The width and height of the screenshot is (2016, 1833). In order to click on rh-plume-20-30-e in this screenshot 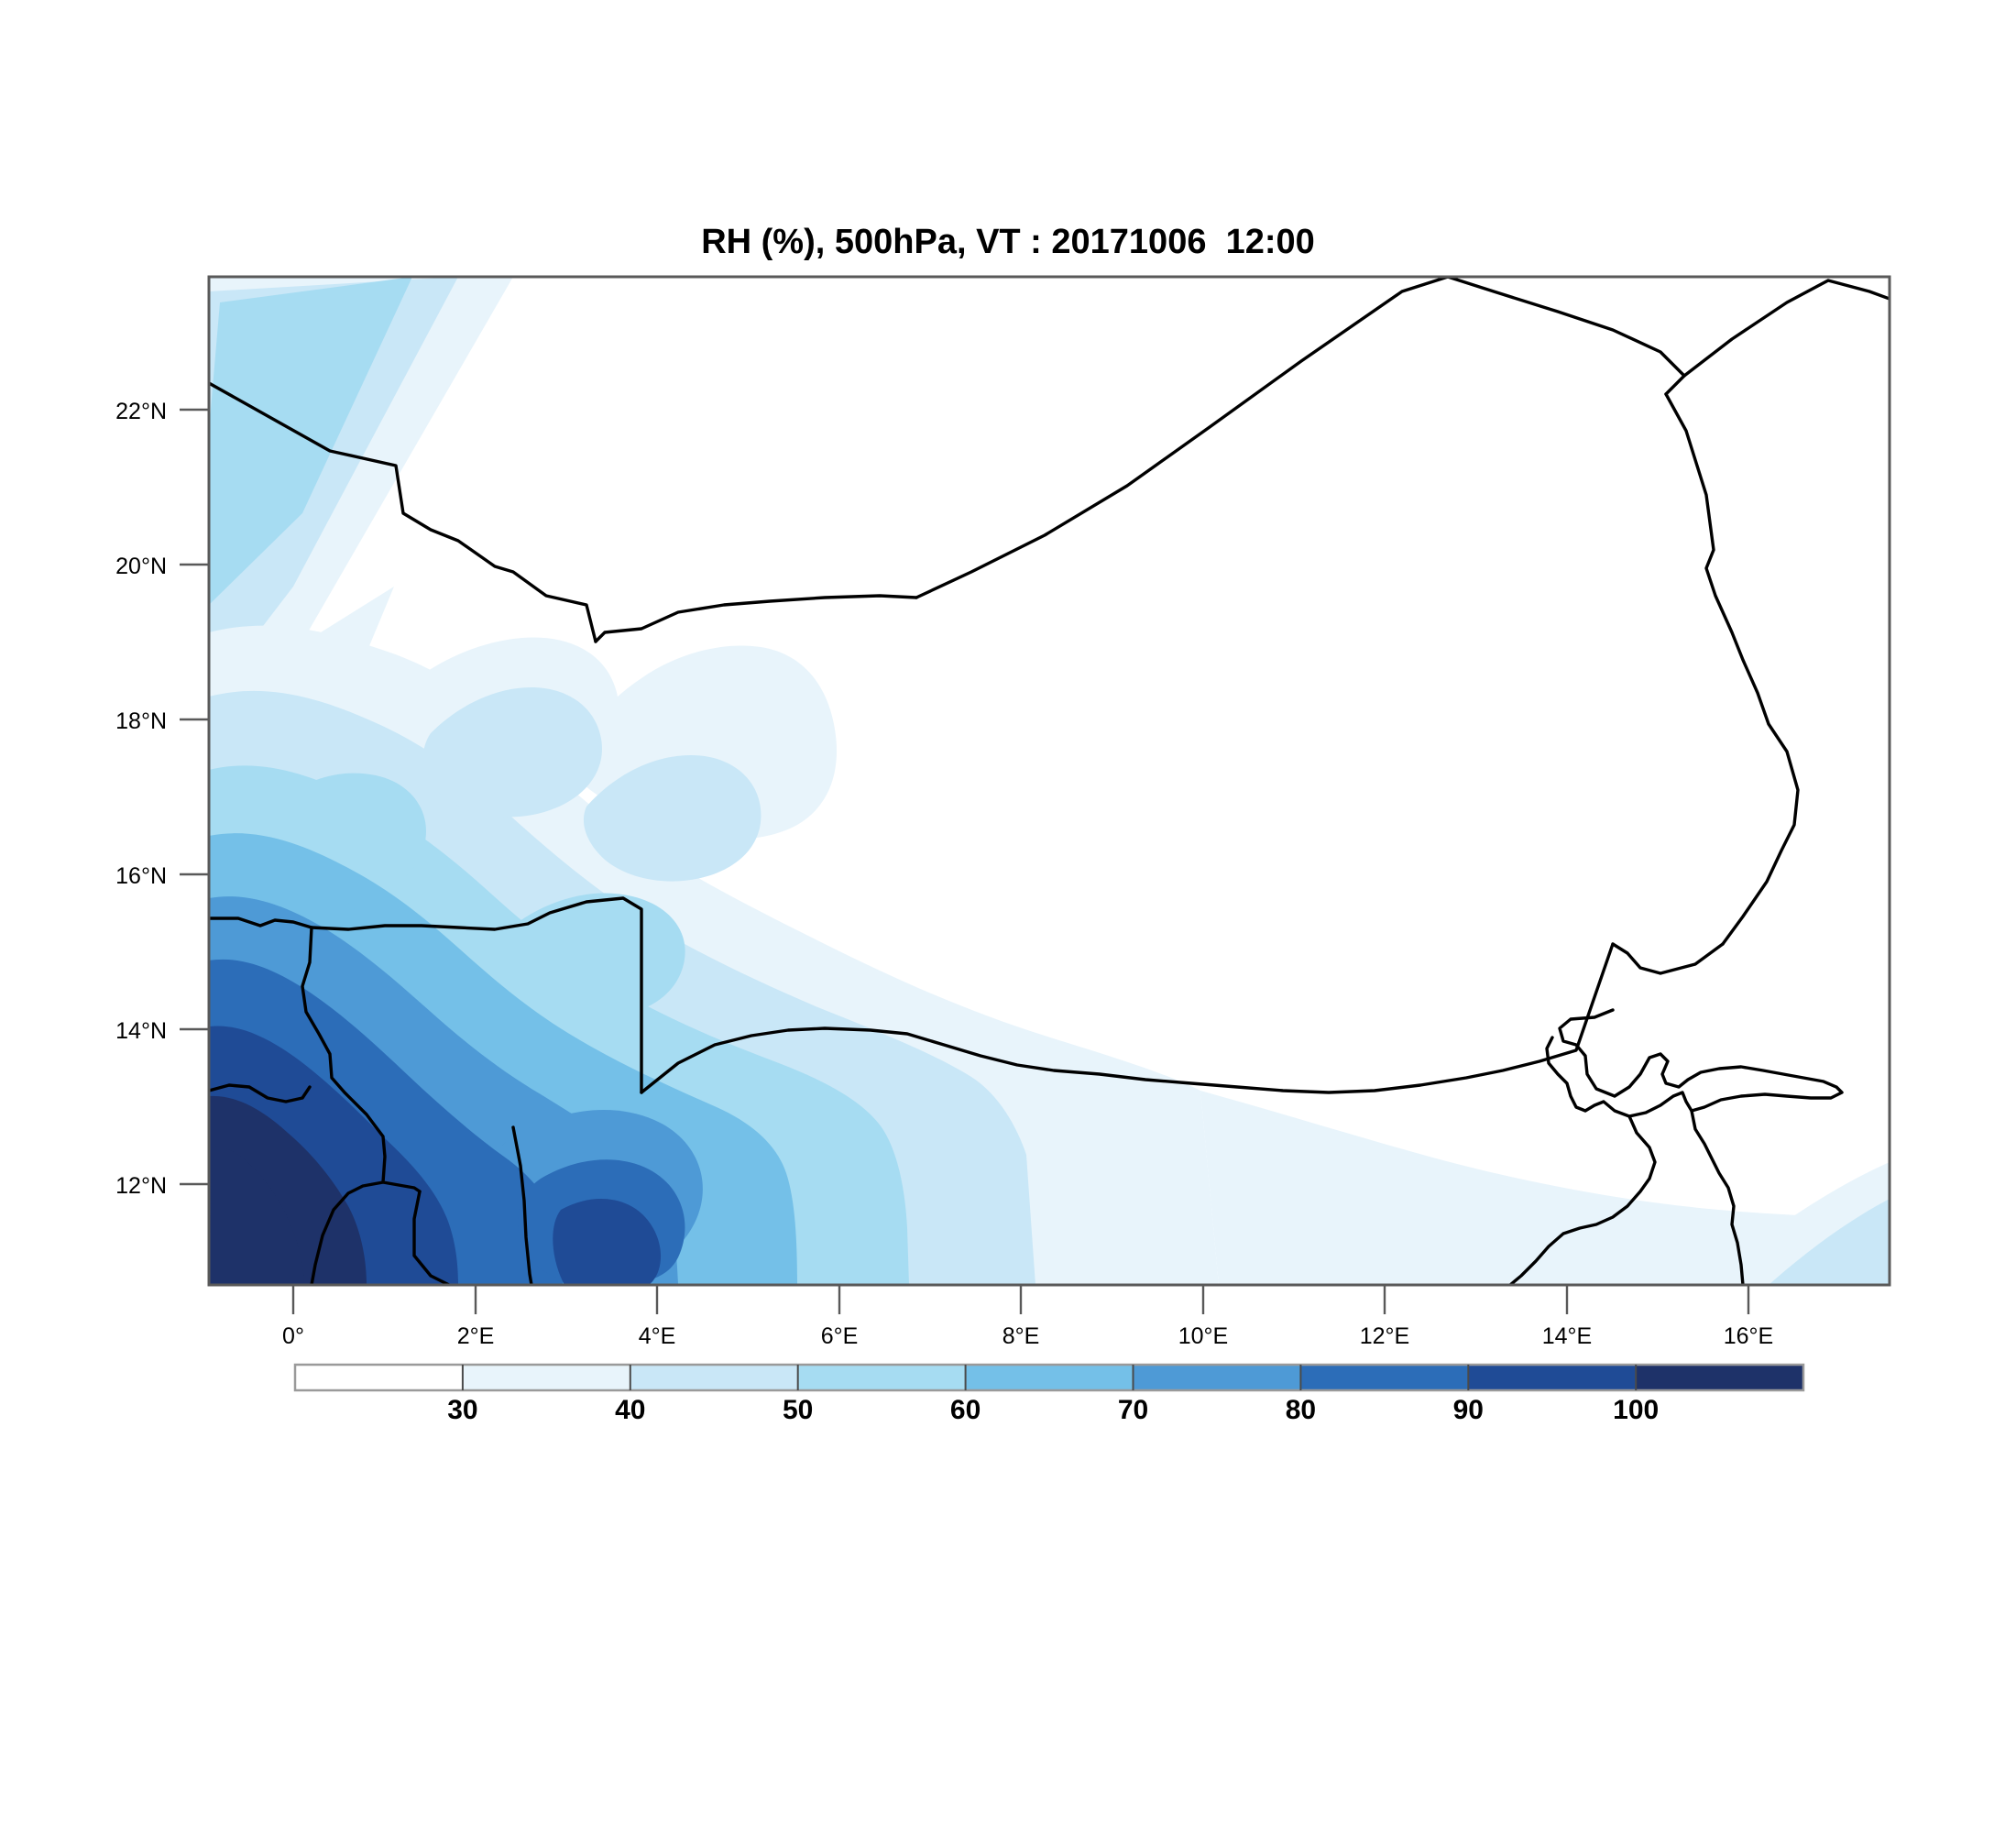, I will do `click(1545, 1188)`.